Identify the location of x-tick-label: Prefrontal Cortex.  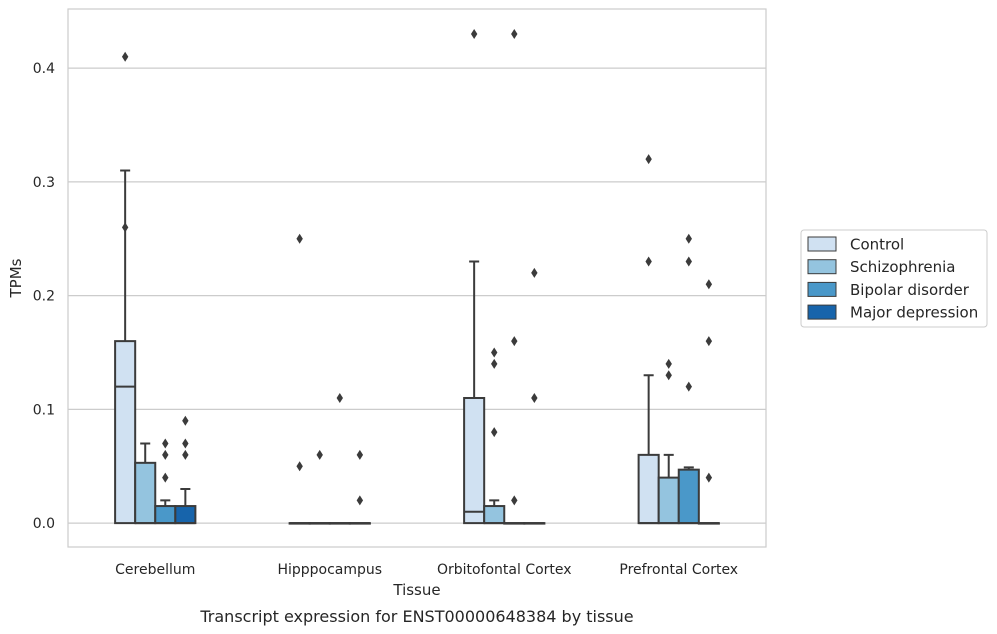
(678, 570).